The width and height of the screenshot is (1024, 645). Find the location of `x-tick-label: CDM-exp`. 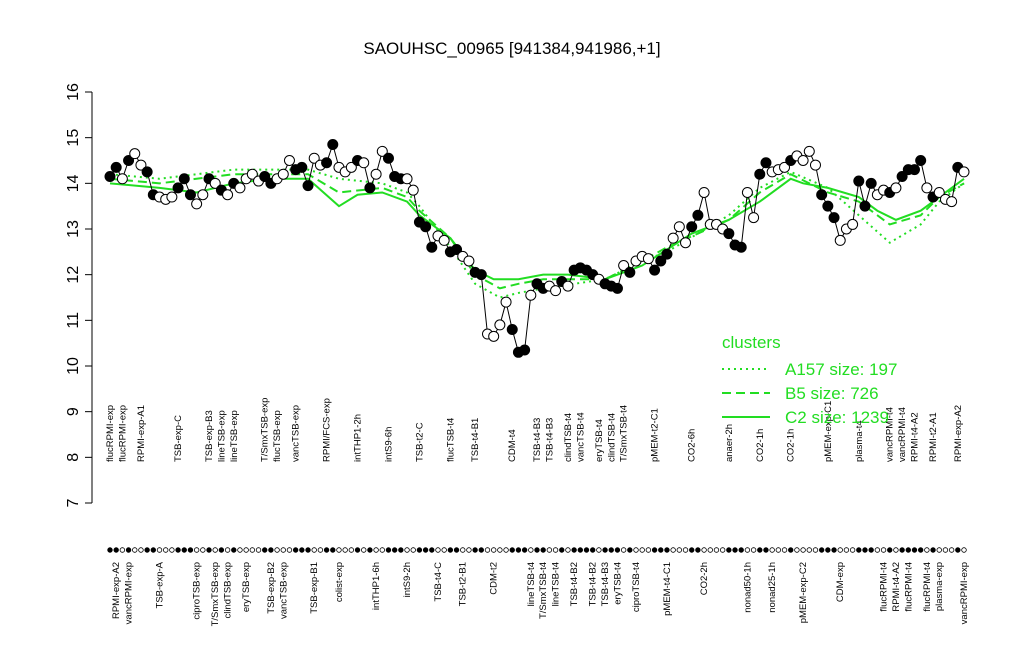

x-tick-label: CDM-exp is located at coordinates (840, 582).